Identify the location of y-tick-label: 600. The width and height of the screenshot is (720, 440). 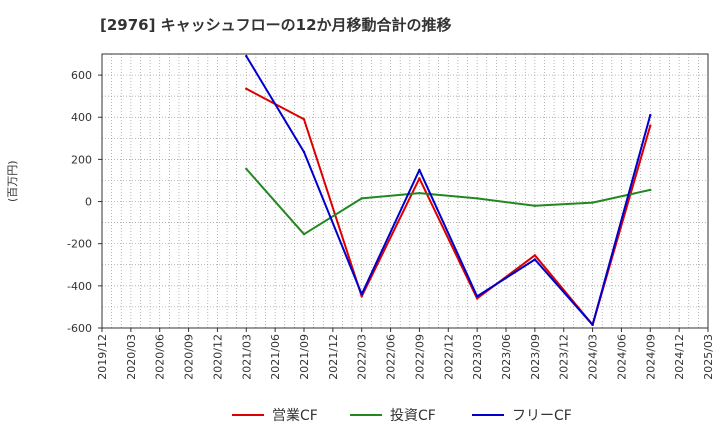
(81, 75).